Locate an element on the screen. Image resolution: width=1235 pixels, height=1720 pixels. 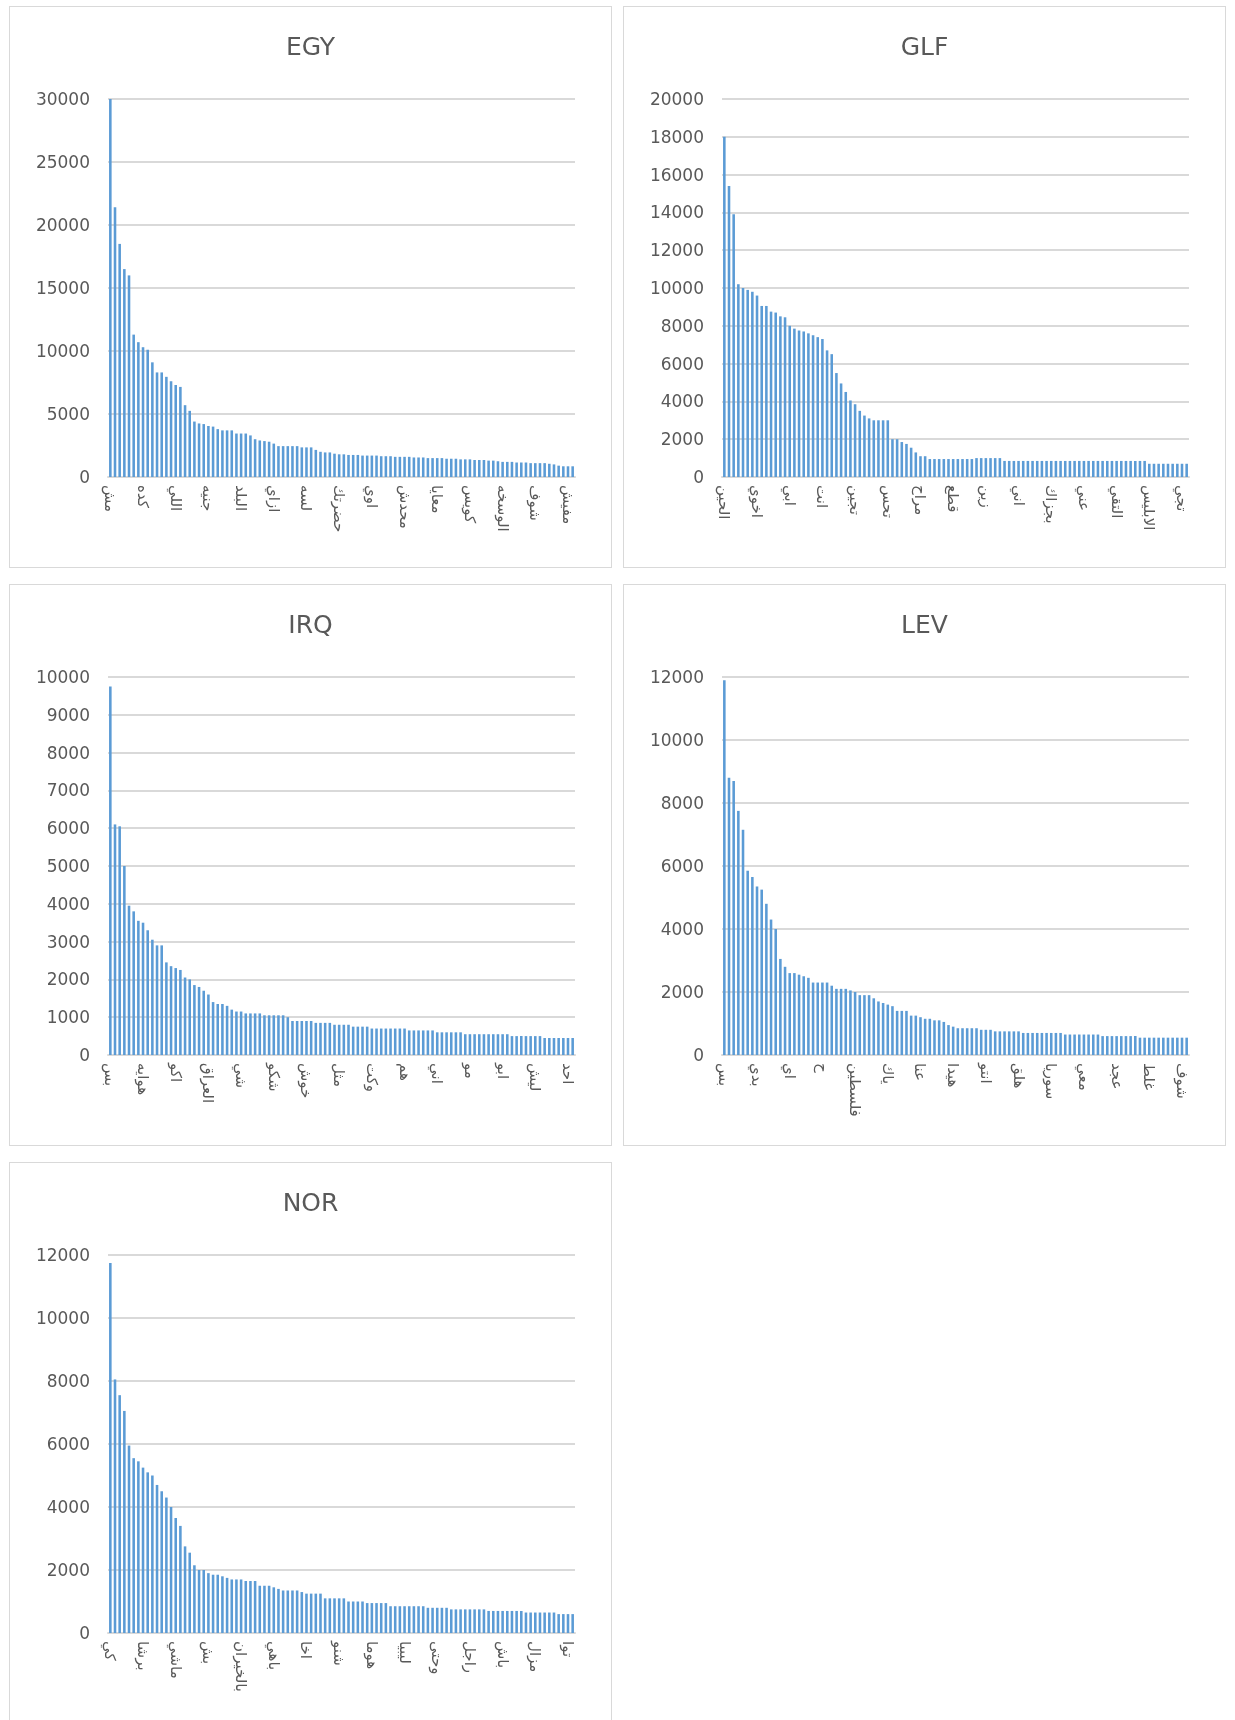
x-tick-label: غلط is located at coordinates (1149, 1077).